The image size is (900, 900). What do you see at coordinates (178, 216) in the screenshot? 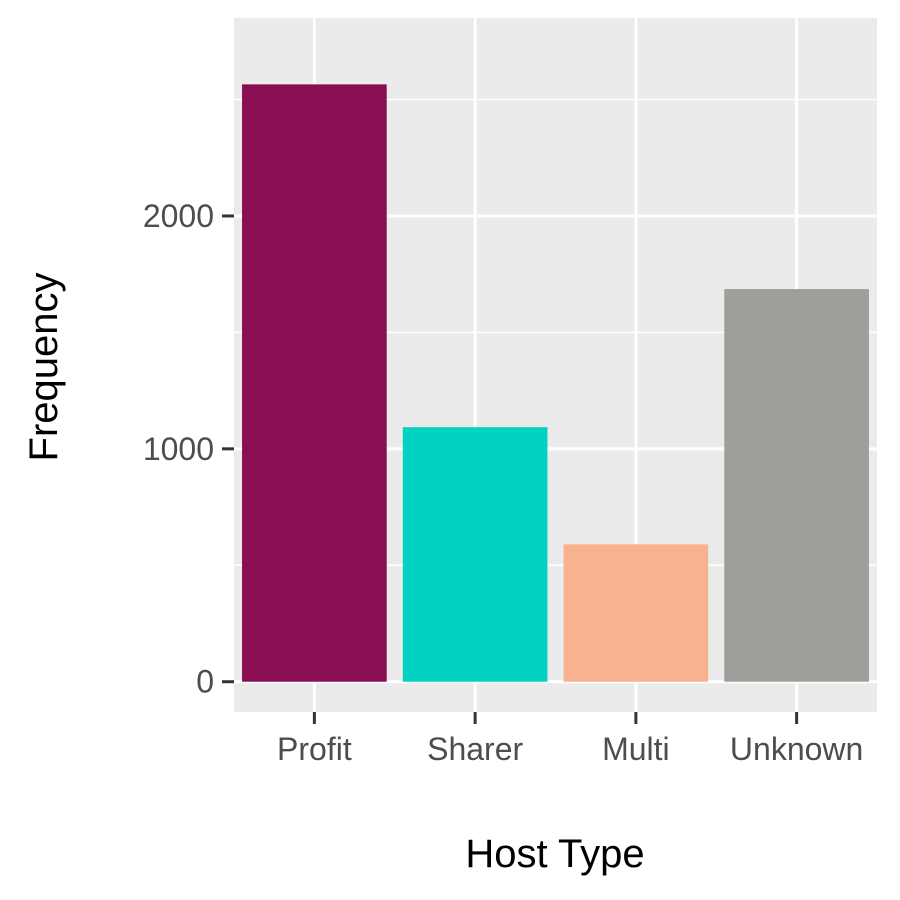
I see `y-tick-label: 2000` at bounding box center [178, 216].